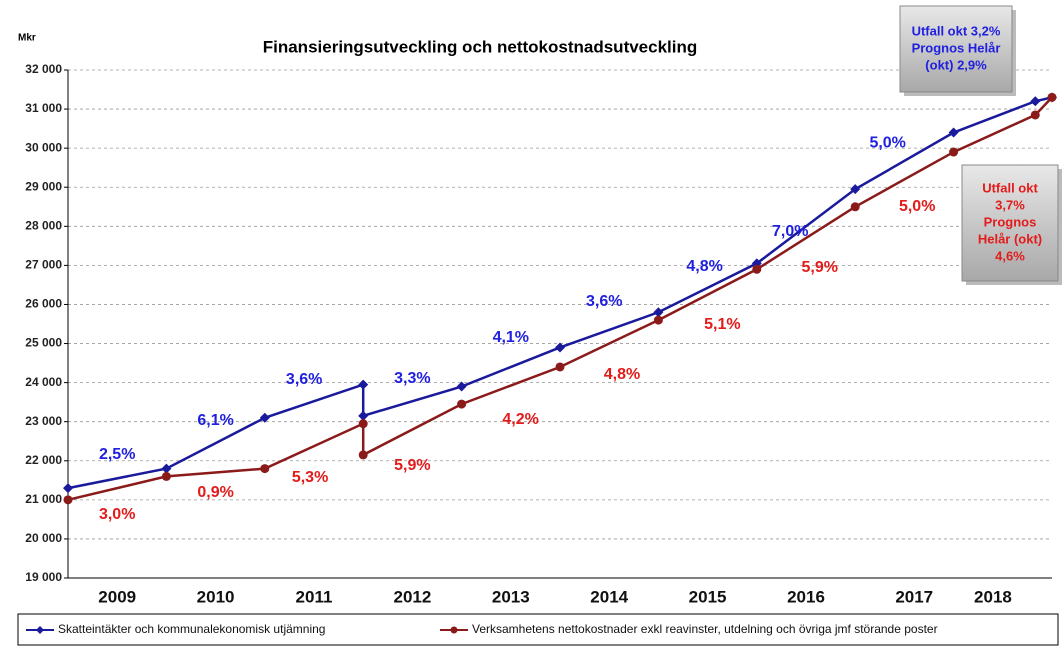 This screenshot has height=646, width=1064. I want to click on data-annotation: 3,3%, so click(412, 378).